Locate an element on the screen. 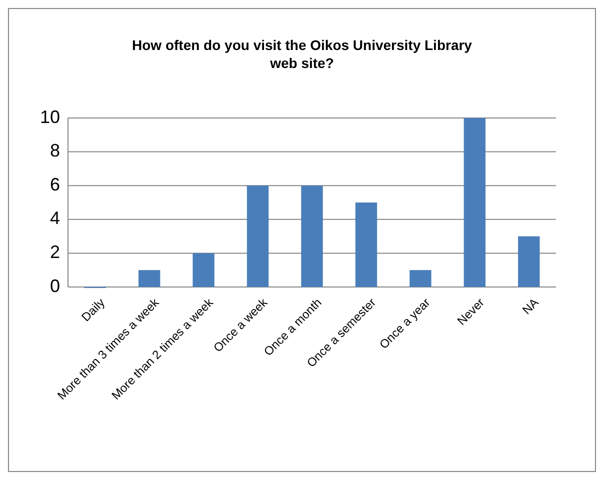 The height and width of the screenshot is (480, 604). y-tick-label: 2 is located at coordinates (55, 252).